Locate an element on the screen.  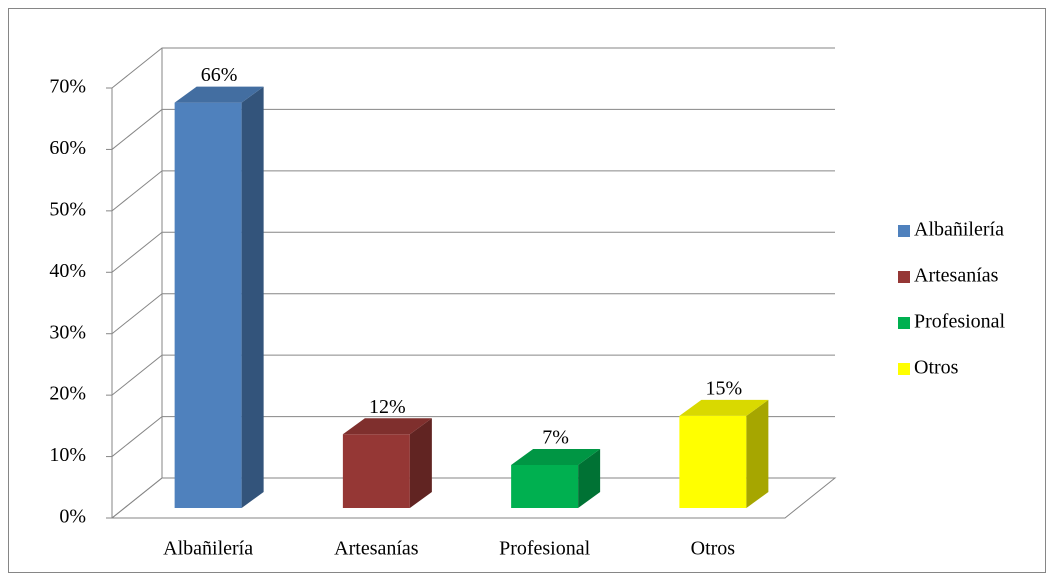
data-label: 12% is located at coordinates (387, 407).